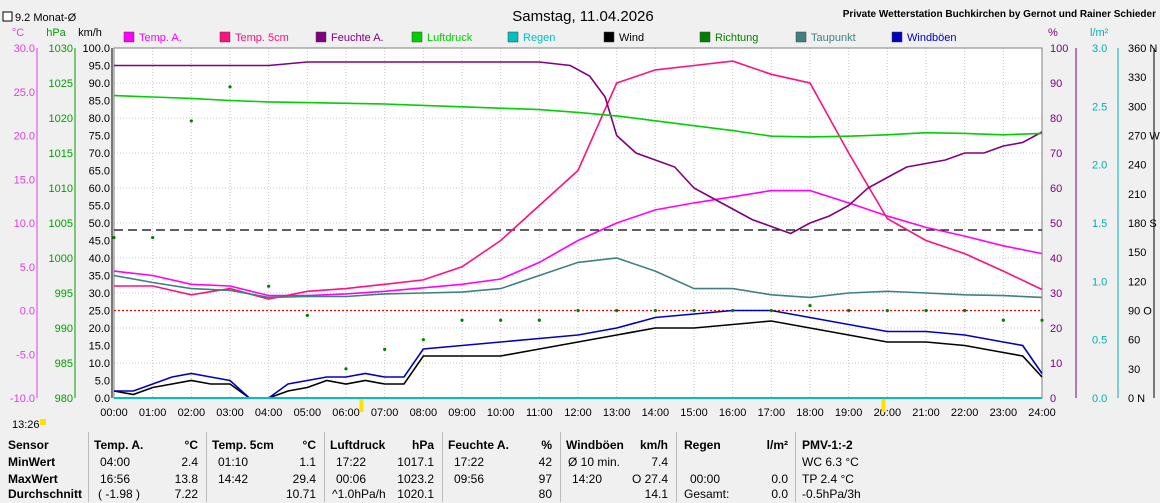  I want to click on axis-tick-label: 0.5, so click(1099, 341).